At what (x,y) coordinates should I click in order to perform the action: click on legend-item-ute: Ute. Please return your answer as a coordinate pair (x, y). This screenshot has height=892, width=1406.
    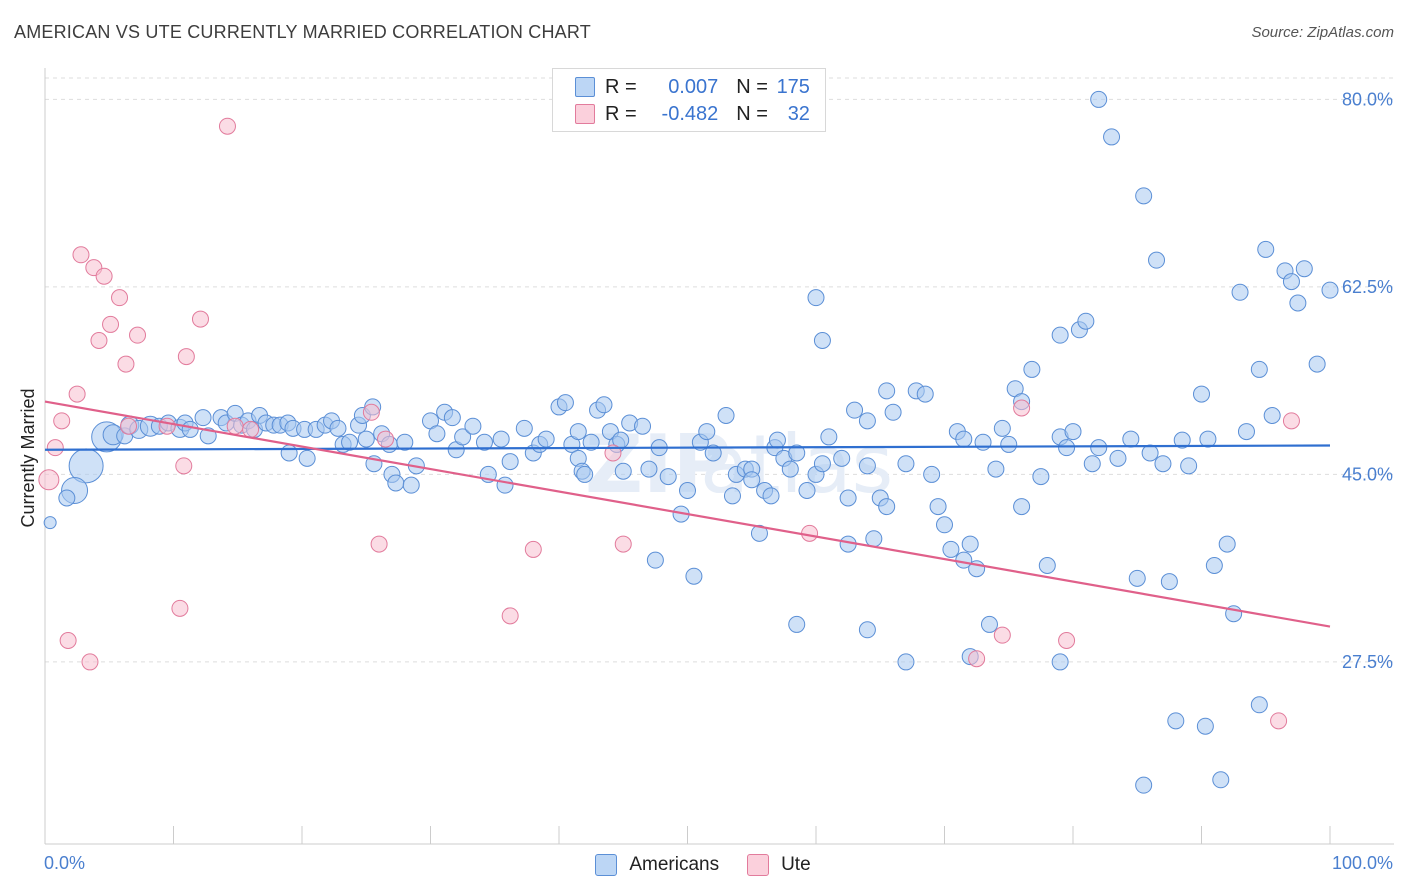
    Looking at the image, I should click on (779, 865).